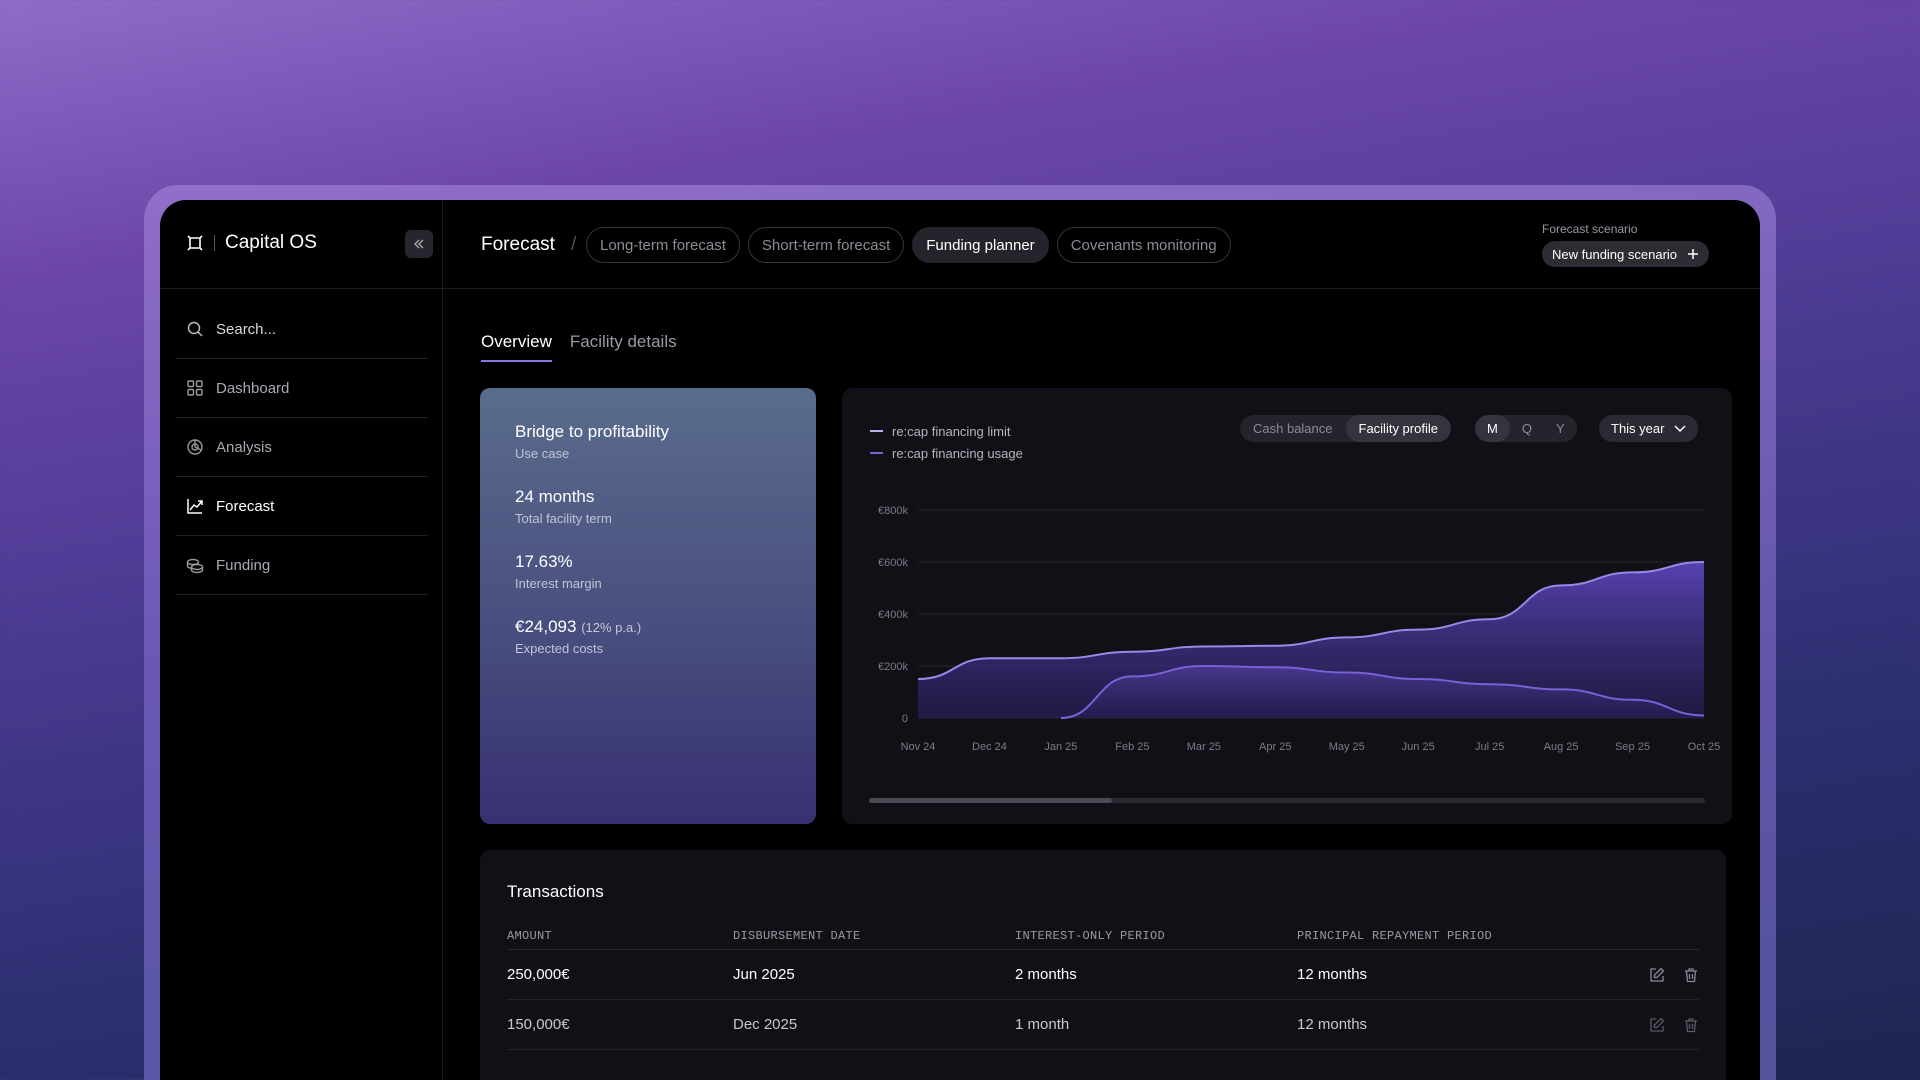 Image resolution: width=1920 pixels, height=1080 pixels. Describe the element at coordinates (1143, 245) in the screenshot. I see `tab-covenants-monitoring: Covenants monitoring` at that location.